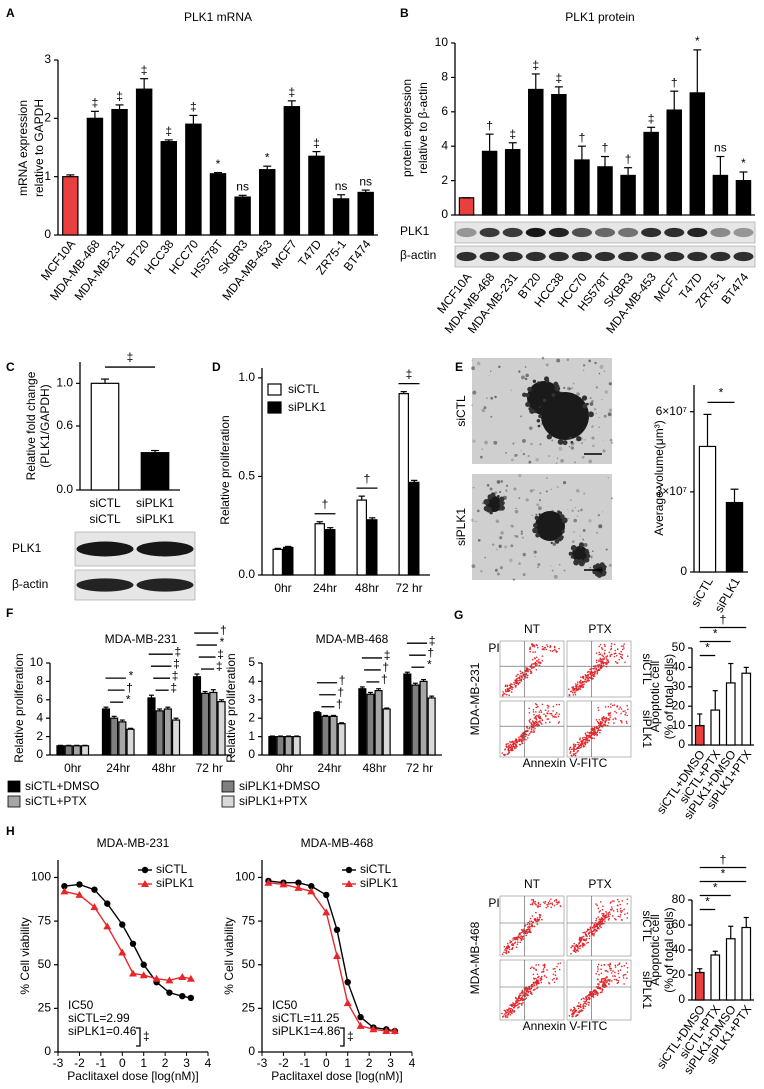 Image resolution: width=764 pixels, height=1089 pixels. What do you see at coordinates (581, 256) in the screenshot?
I see `blot-band` at bounding box center [581, 256].